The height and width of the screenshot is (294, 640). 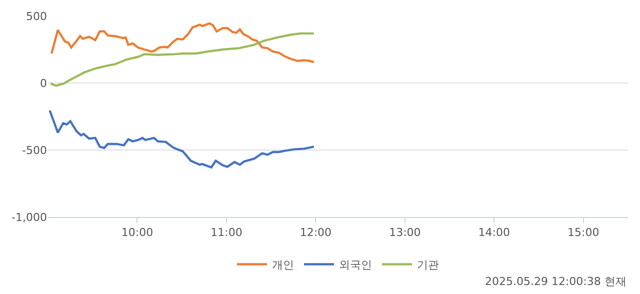 What do you see at coordinates (43, 83) in the screenshot?
I see `y-tick-label: 0` at bounding box center [43, 83].